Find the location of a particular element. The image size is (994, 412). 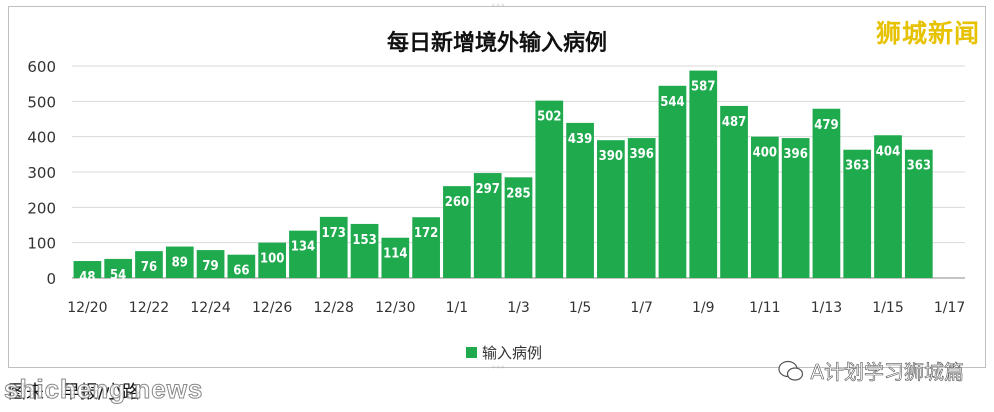

data-label: 76 is located at coordinates (149, 267).